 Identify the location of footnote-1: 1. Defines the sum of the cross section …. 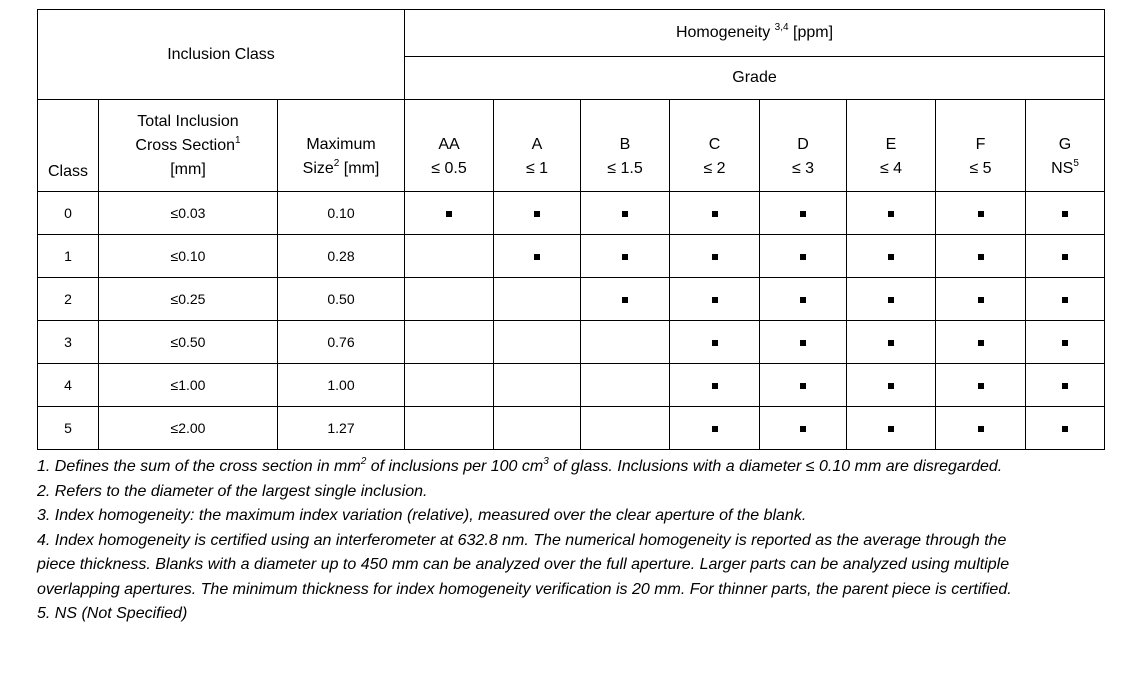
(520, 466).